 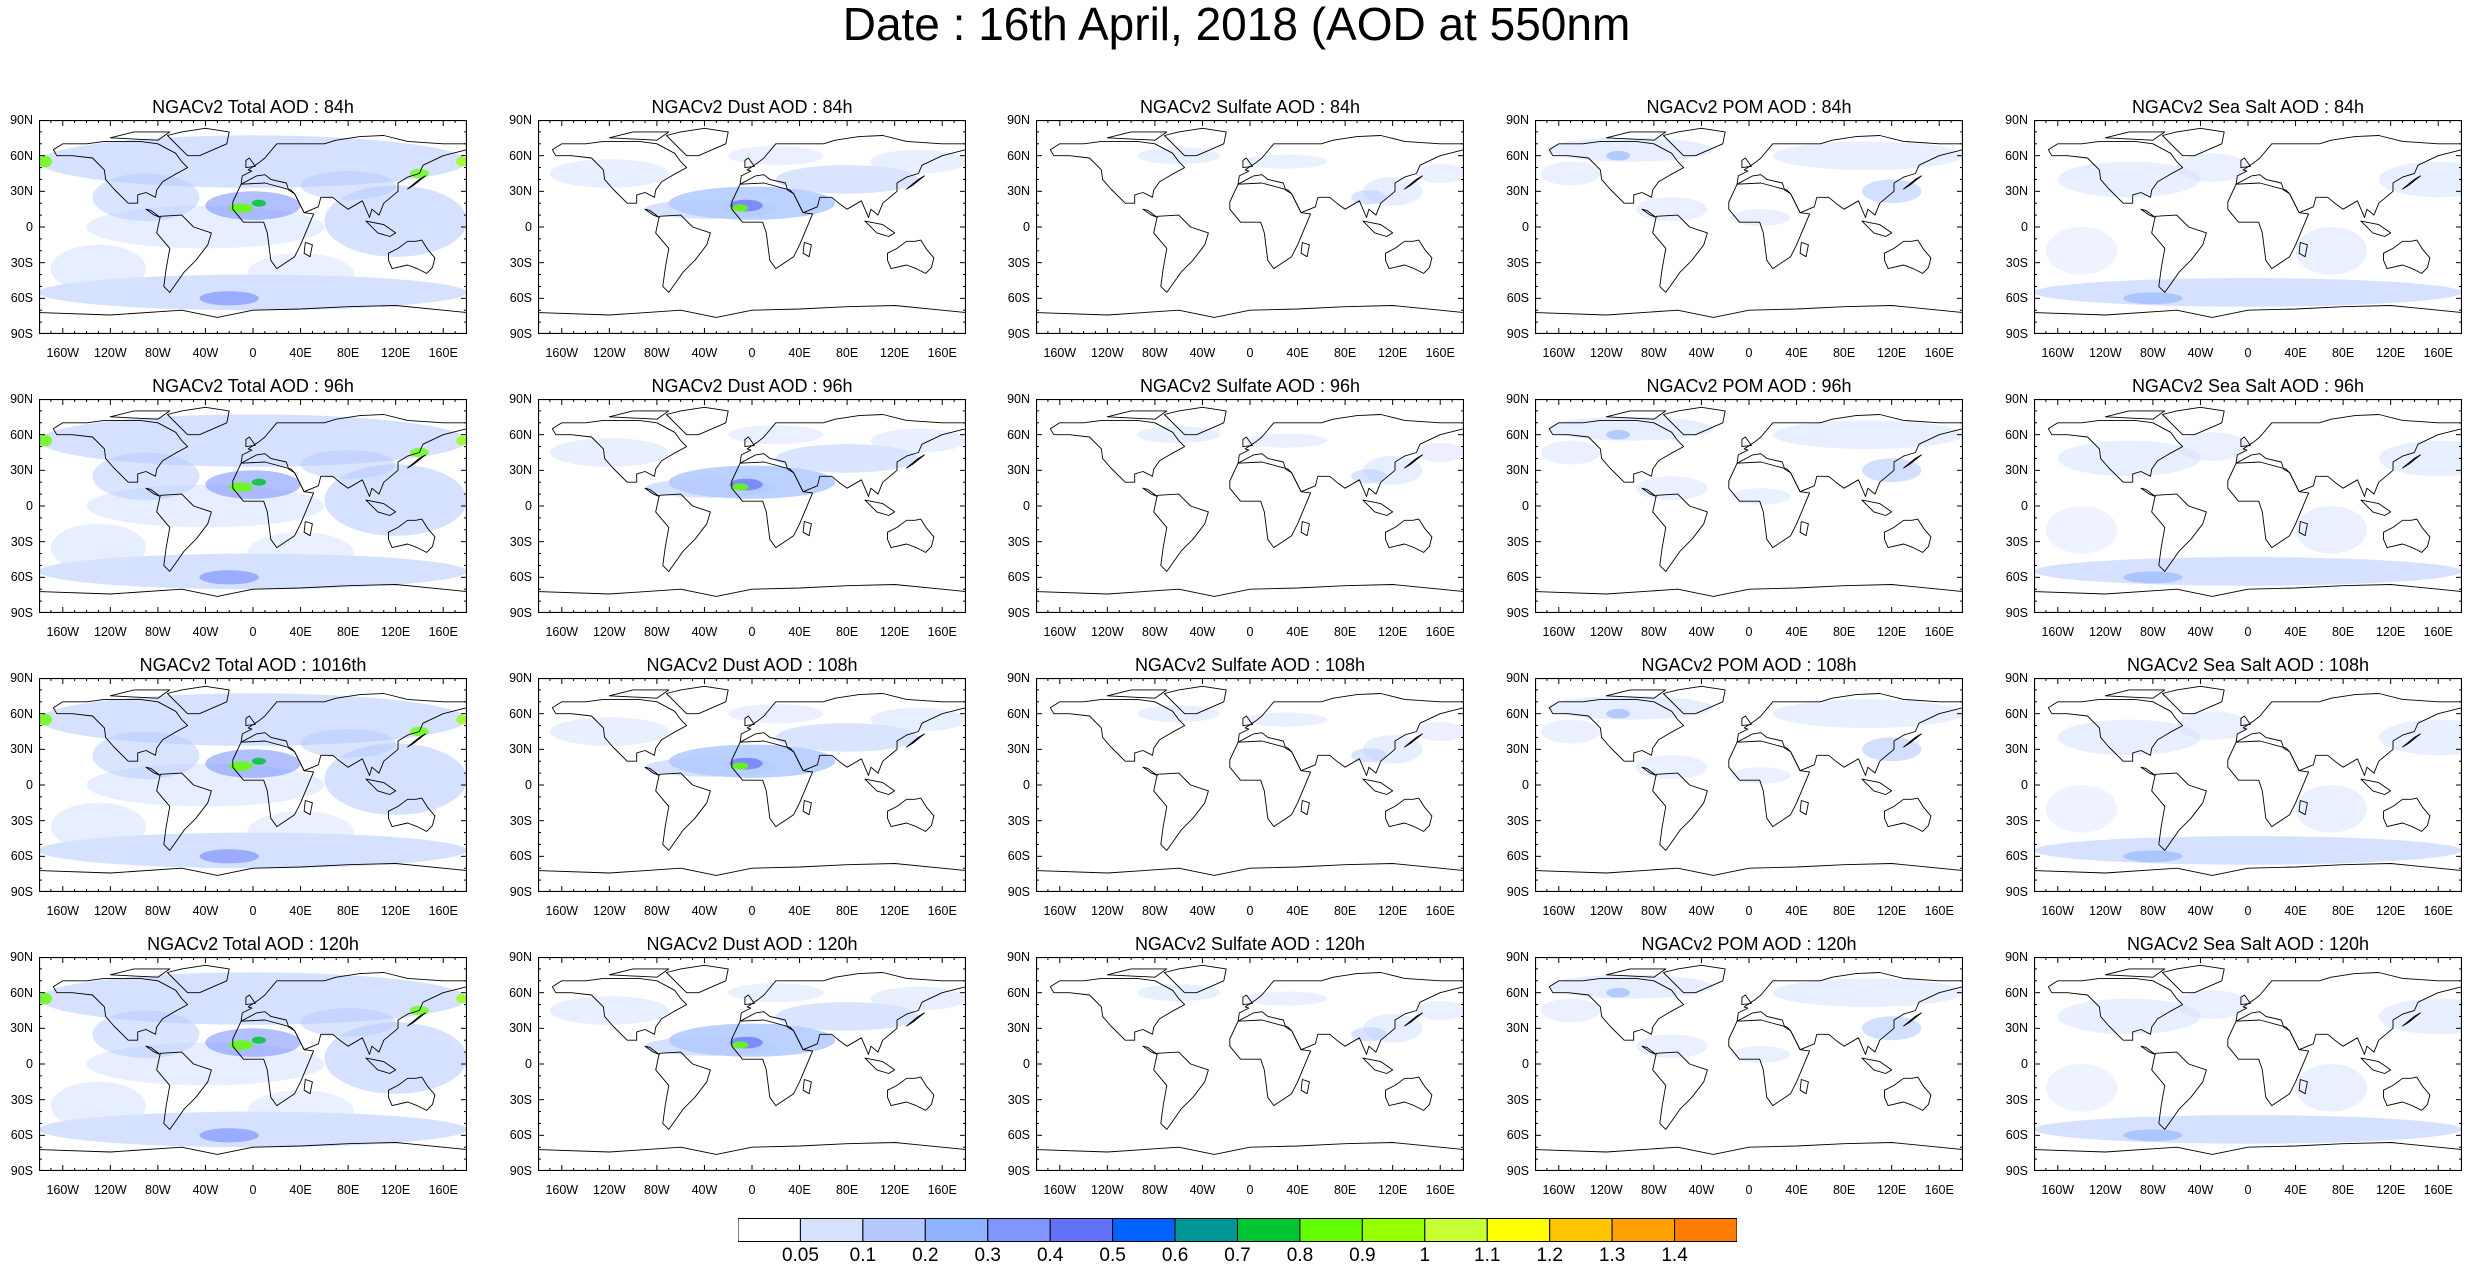 I want to click on panel-title: NGACv2 Dust AOD : 120h, so click(x=752, y=944).